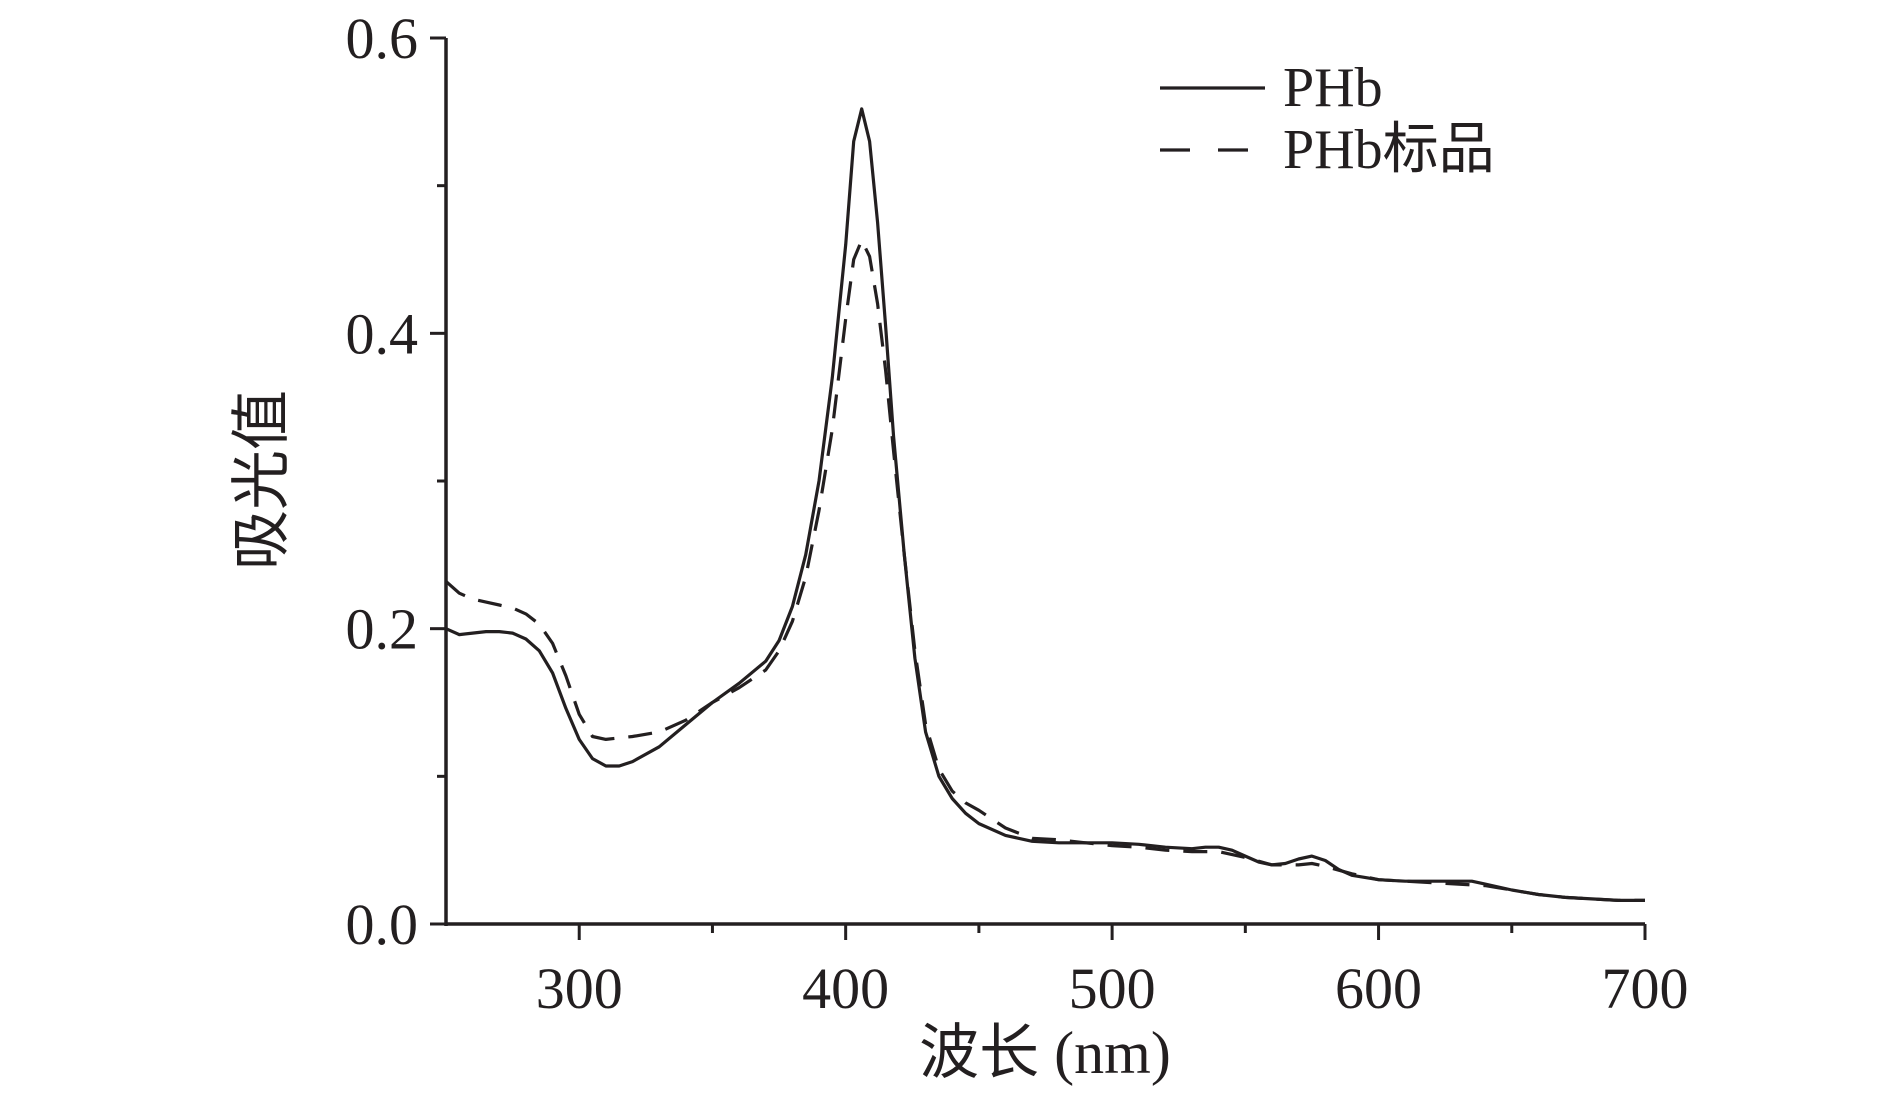 The image size is (1890, 1096). I want to click on legend: PHb PHb标品, so click(1327, 119).